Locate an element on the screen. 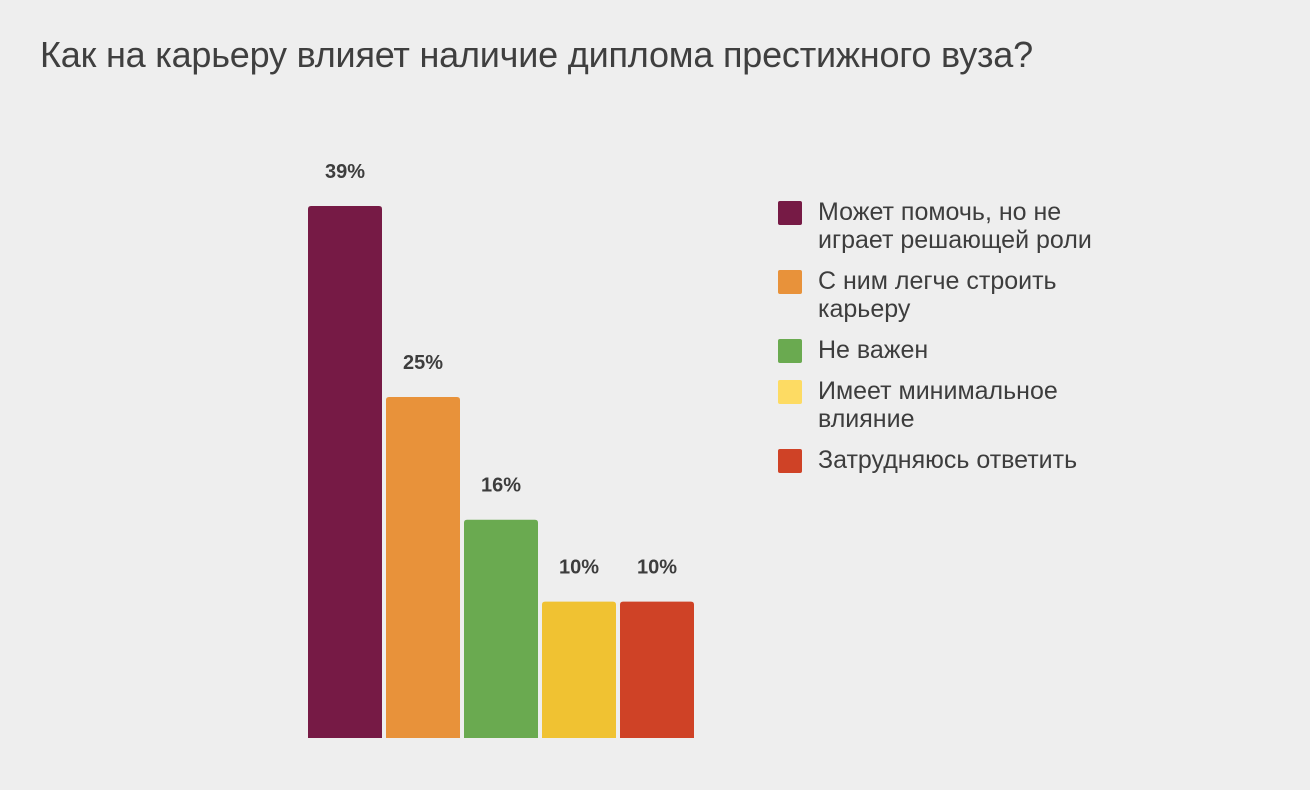 The width and height of the screenshot is (1310, 790). legend-item: С ним легче строить карьеру is located at coordinates (943, 295).